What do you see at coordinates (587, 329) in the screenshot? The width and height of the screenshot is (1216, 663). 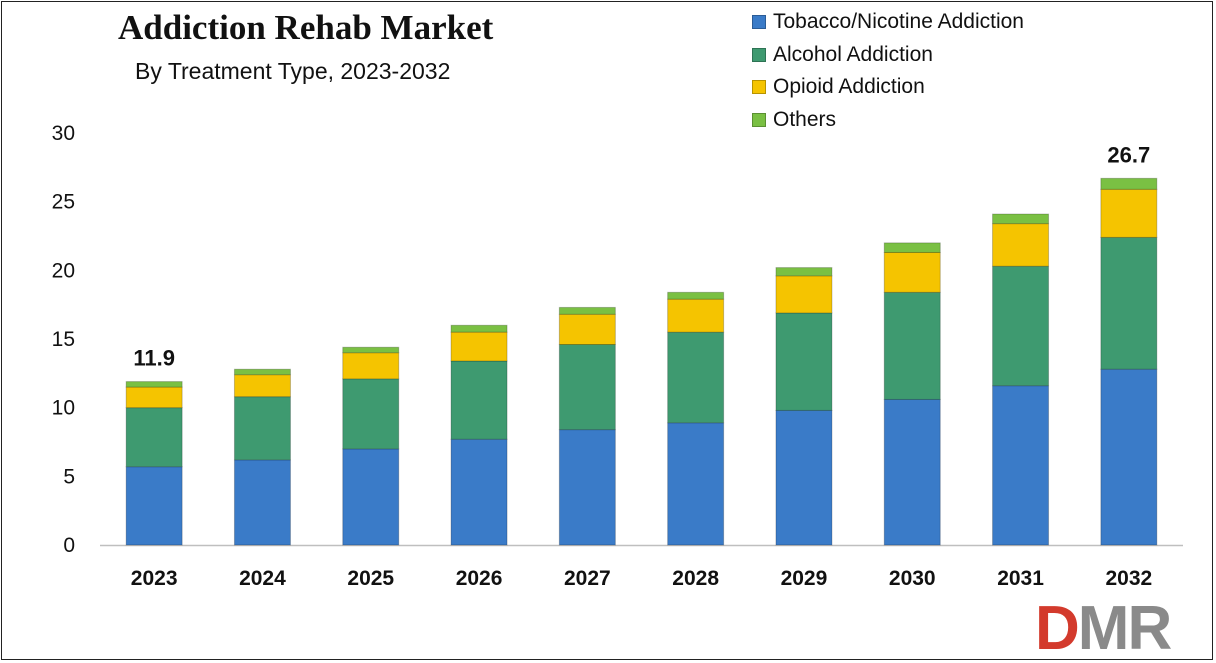 I see `bar-opioid-2027` at bounding box center [587, 329].